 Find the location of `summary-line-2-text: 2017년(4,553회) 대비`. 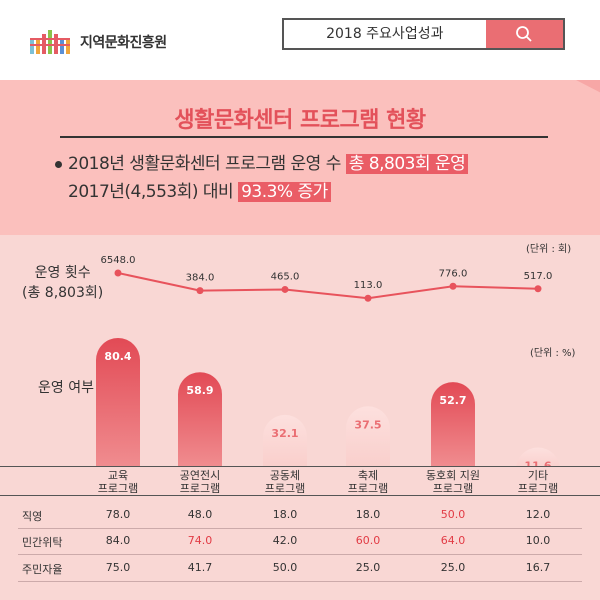

summary-line-2-text: 2017년(4,553회) 대비 is located at coordinates (151, 192).